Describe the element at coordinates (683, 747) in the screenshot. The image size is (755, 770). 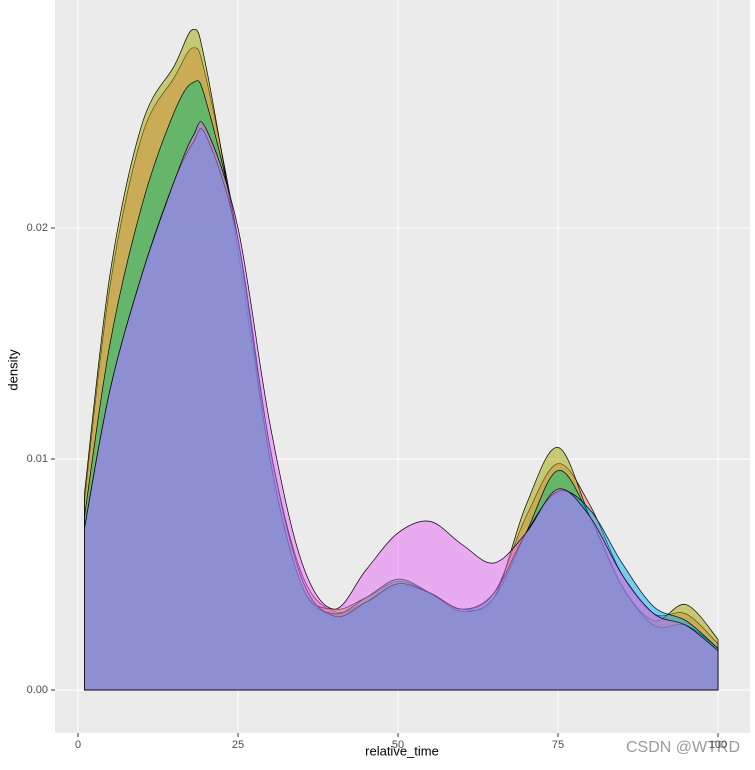
I see `watermark: CSDN @WTRD` at that location.